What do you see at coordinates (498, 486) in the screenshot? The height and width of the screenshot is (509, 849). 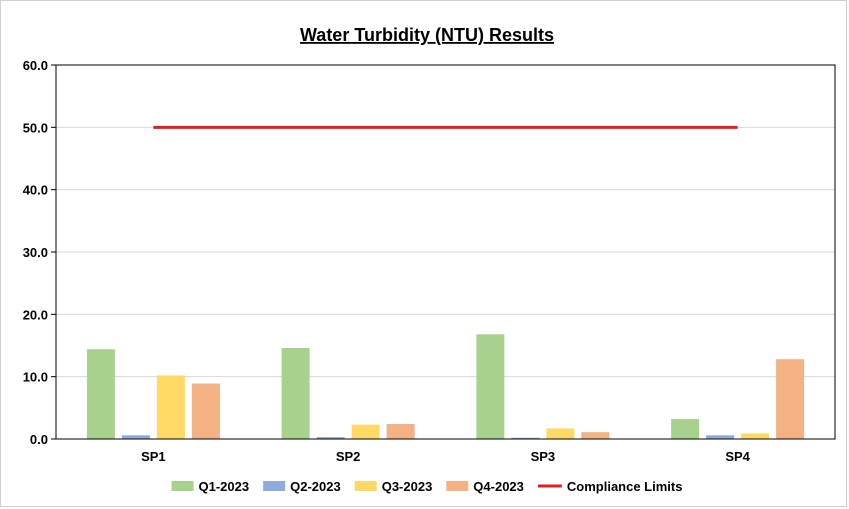 I see `legend-label: Q4-2023` at bounding box center [498, 486].